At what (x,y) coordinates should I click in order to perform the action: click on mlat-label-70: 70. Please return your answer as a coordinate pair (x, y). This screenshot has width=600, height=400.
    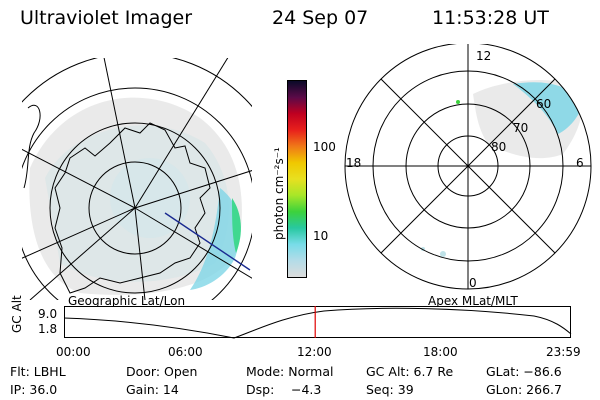
    Looking at the image, I should click on (520, 128).